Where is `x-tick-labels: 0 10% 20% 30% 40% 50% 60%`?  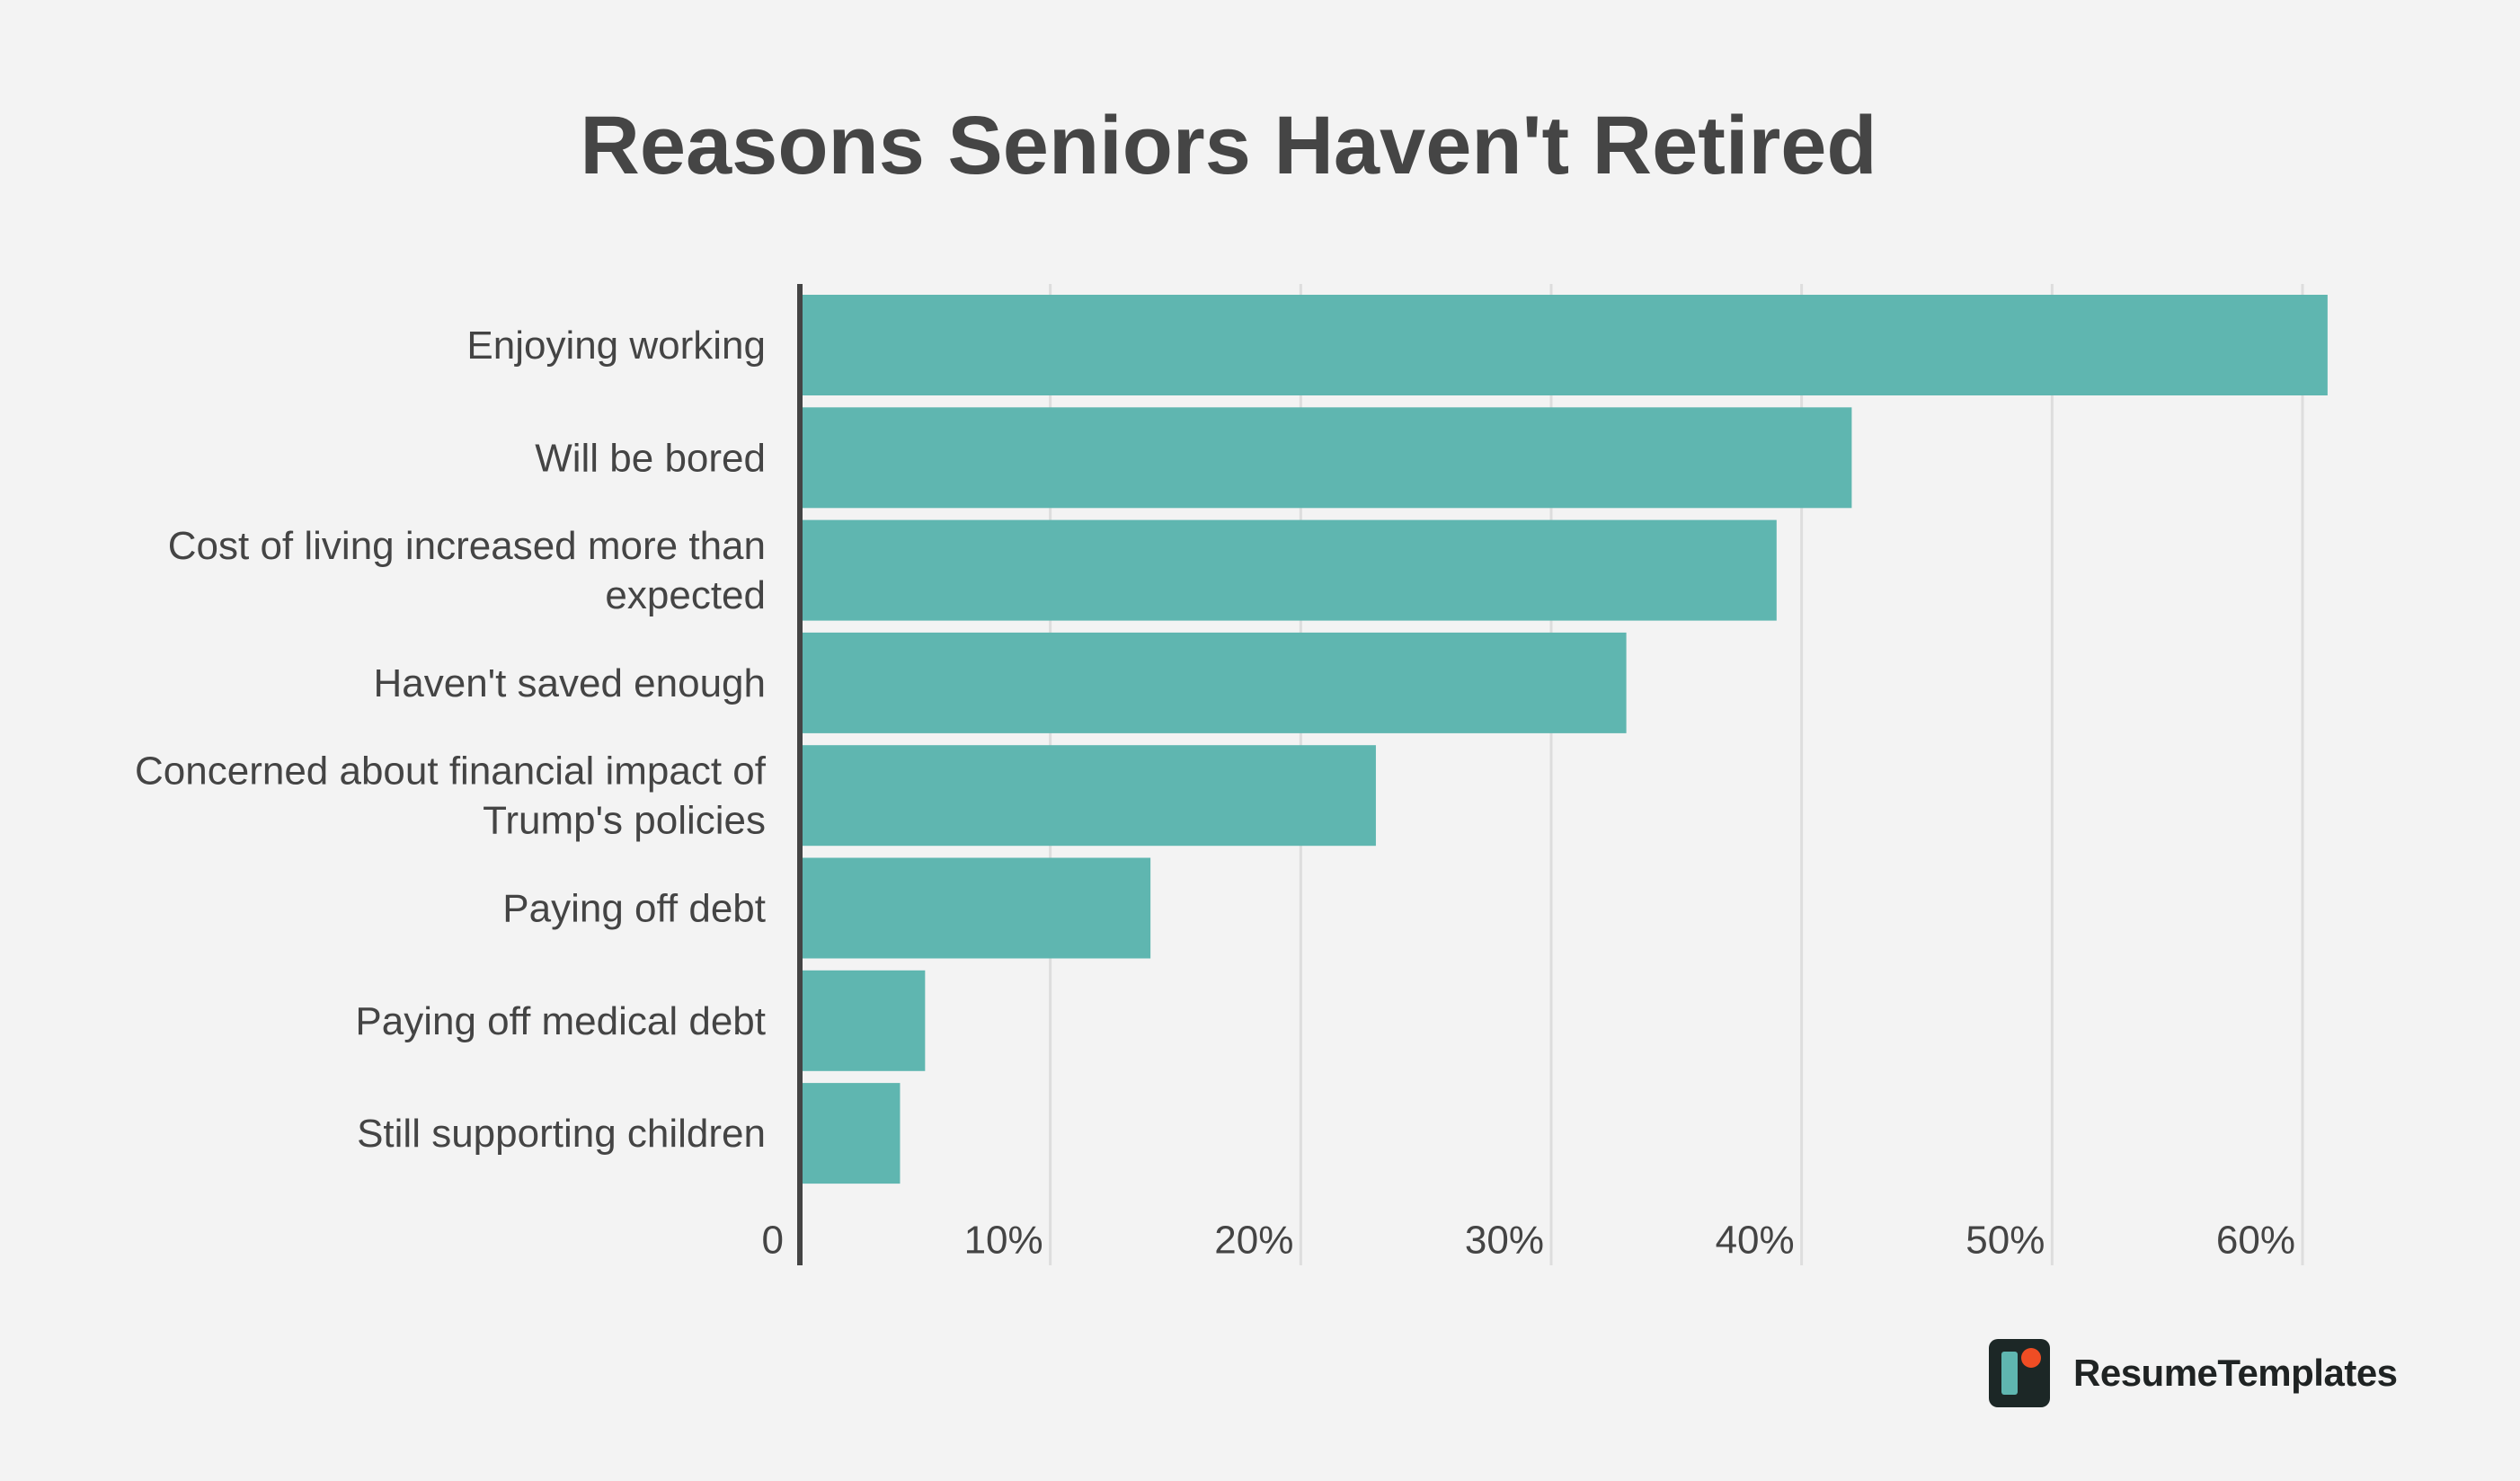 x-tick-labels: 0 10% 20% 30% 40% 50% 60% is located at coordinates (1528, 1241).